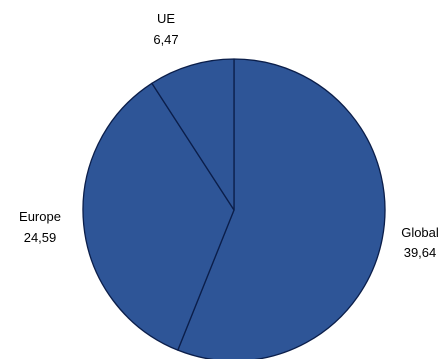 This screenshot has height=359, width=448. Describe the element at coordinates (420, 242) in the screenshot. I see `slice-label-global: Global 39,64` at that location.